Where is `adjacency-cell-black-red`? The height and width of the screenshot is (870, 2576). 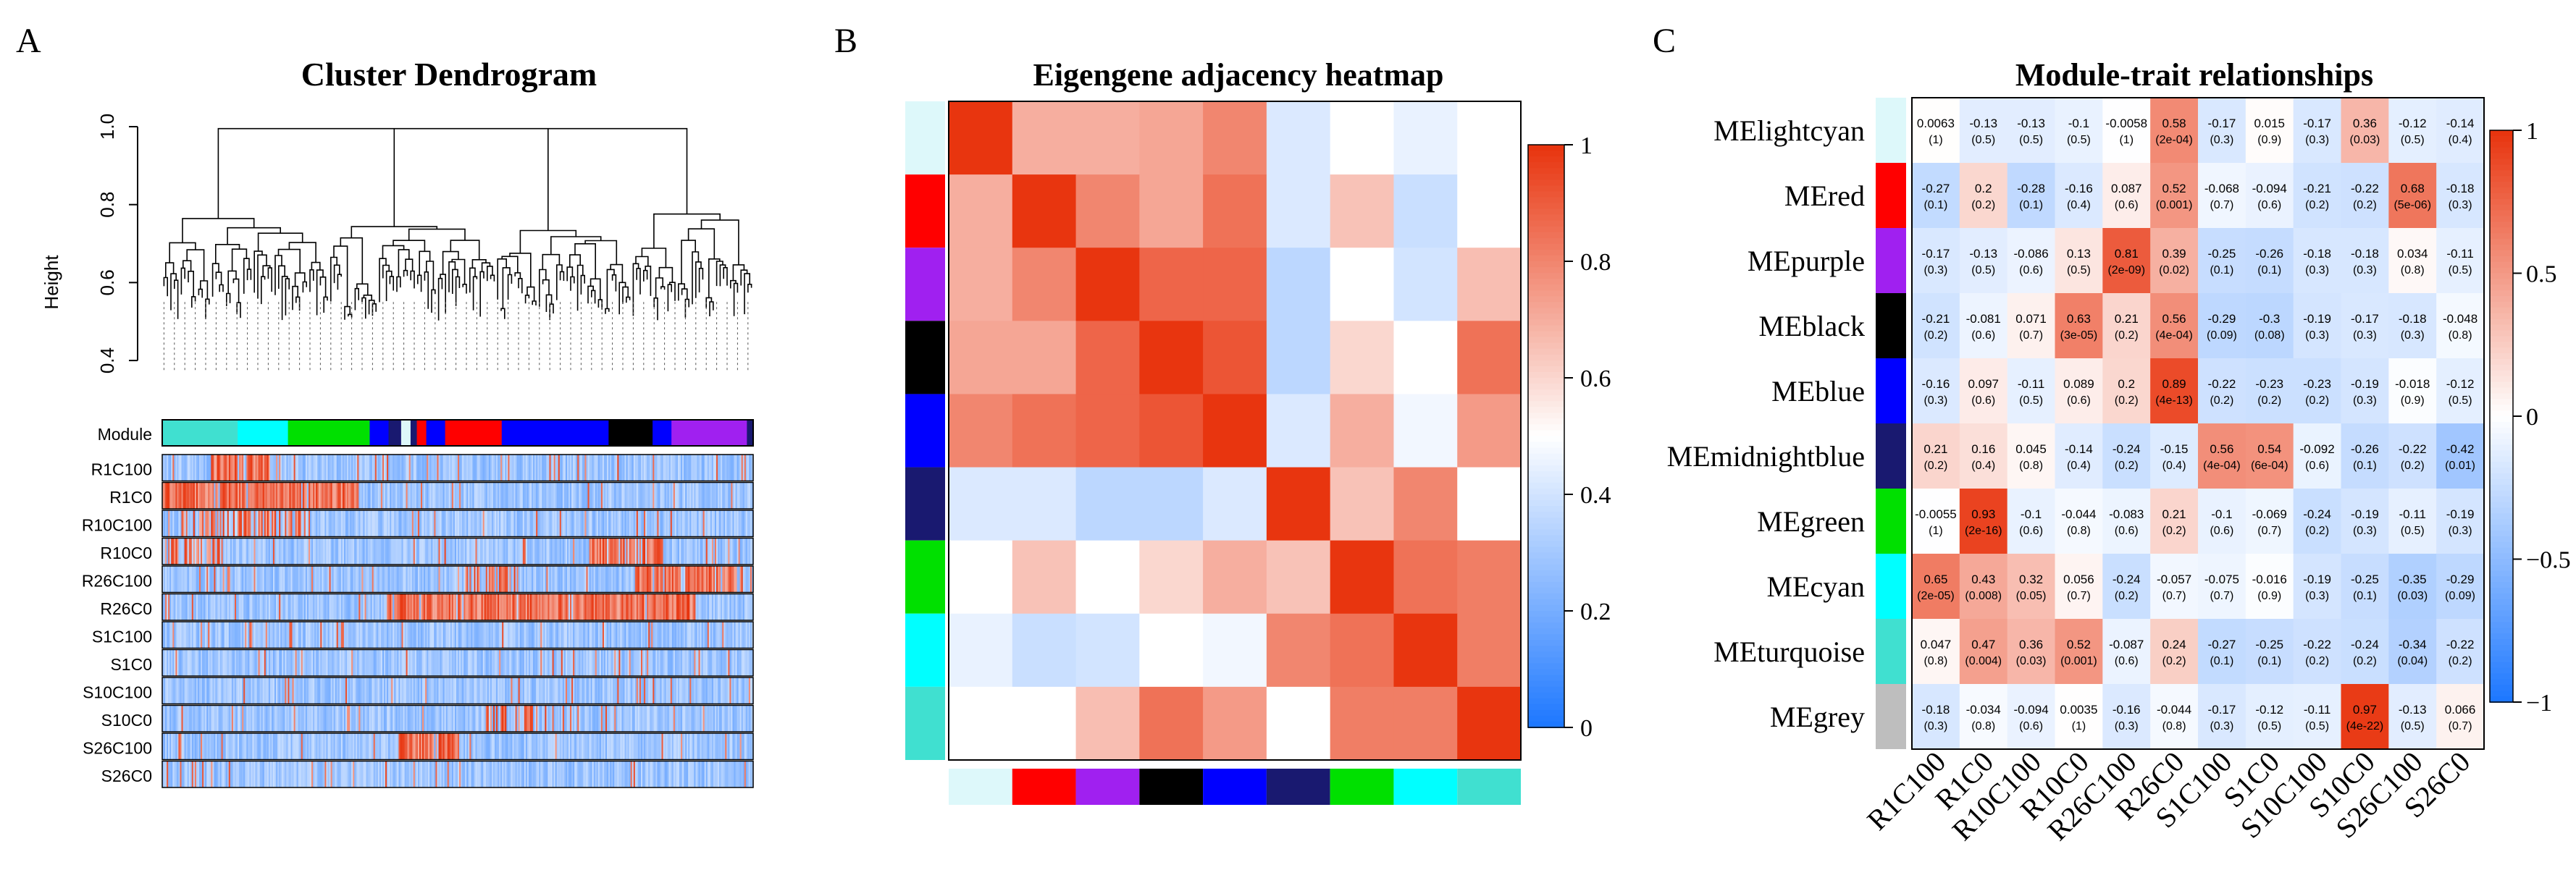 adjacency-cell-black-red is located at coordinates (1044, 357).